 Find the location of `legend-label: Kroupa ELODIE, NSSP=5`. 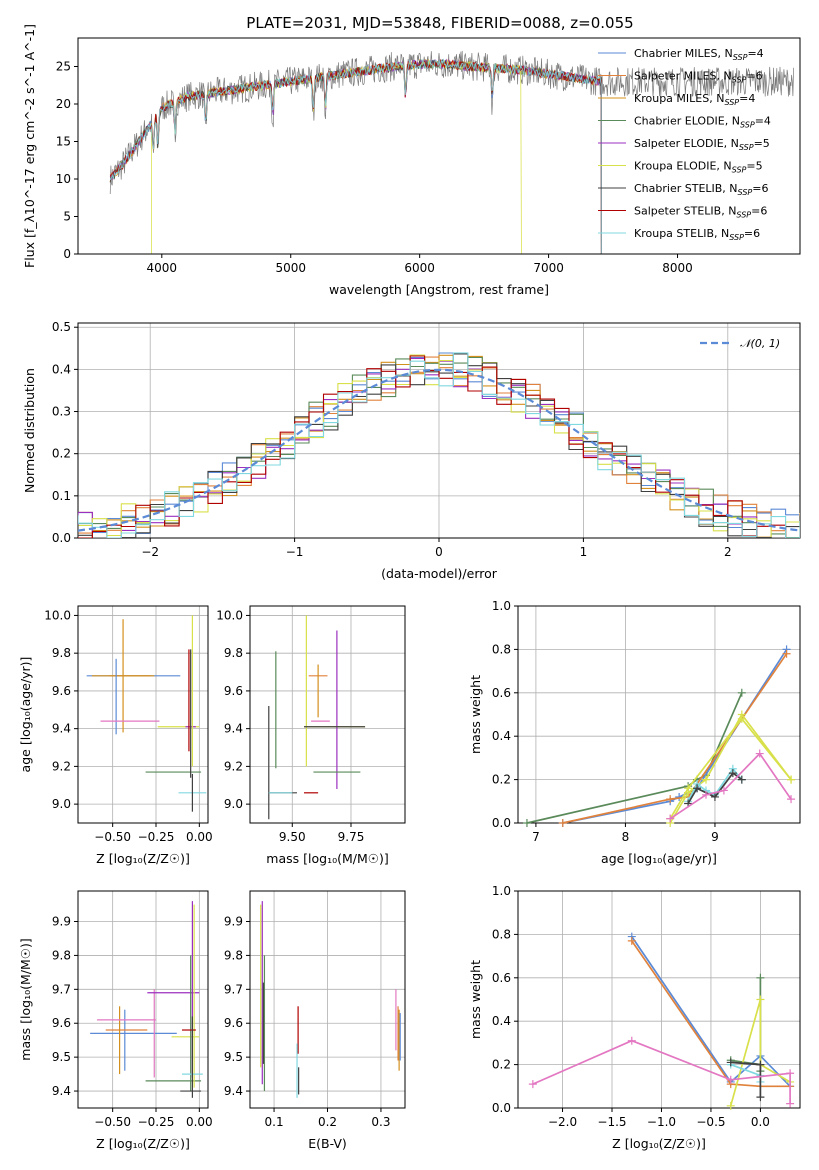

legend-label: Kroupa ELODIE, NSSP=5 is located at coordinates (698, 167).